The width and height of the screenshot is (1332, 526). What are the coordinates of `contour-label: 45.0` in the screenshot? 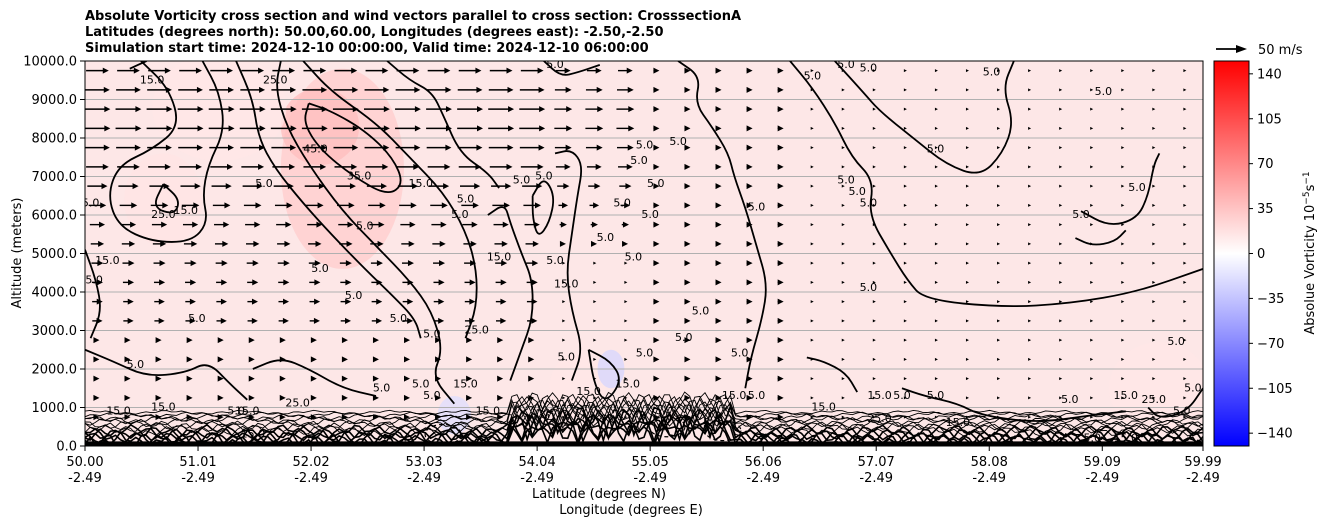 It's located at (315, 149).